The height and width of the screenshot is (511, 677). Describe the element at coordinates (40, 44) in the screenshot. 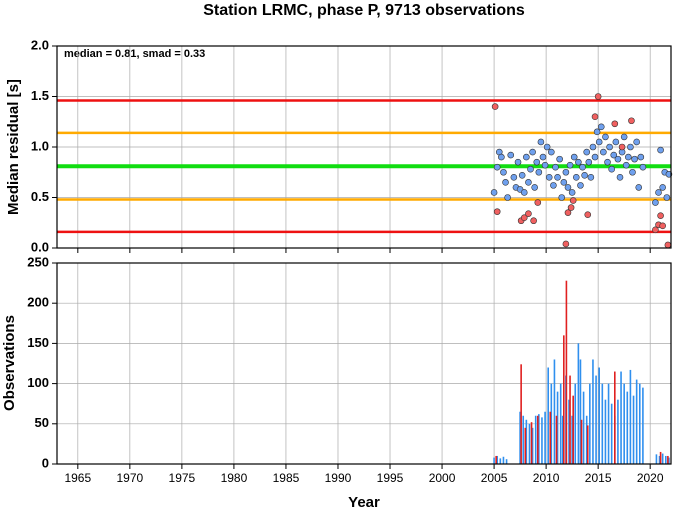

I see `y-tick-label: 2.0` at that location.